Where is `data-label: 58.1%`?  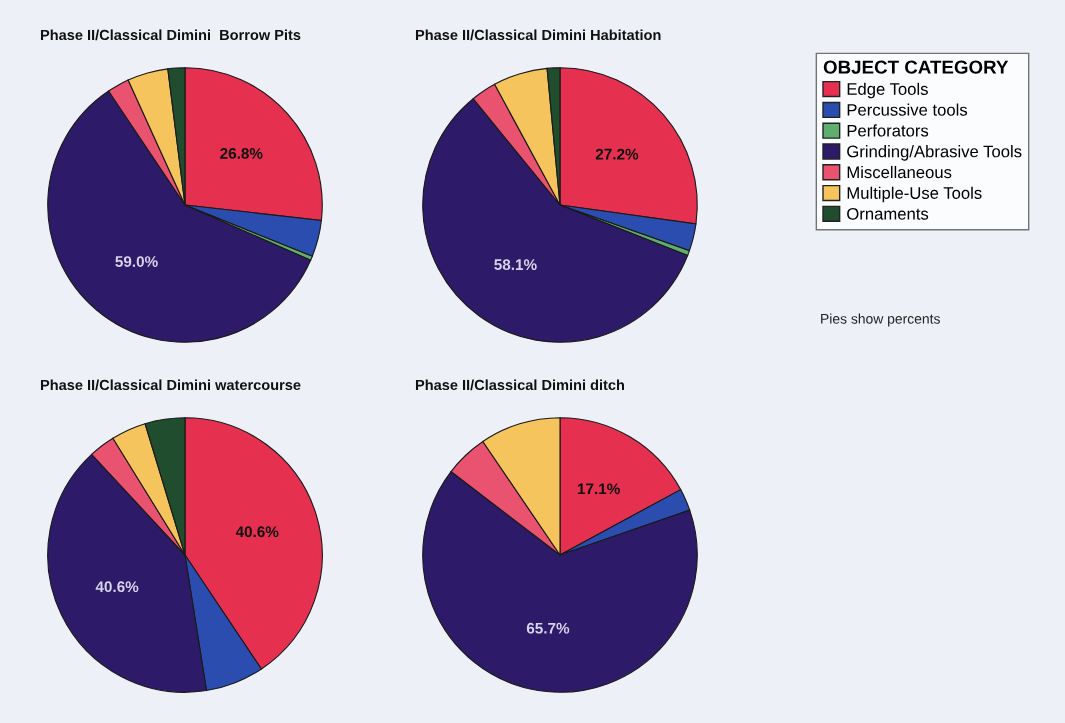 data-label: 58.1% is located at coordinates (515, 265).